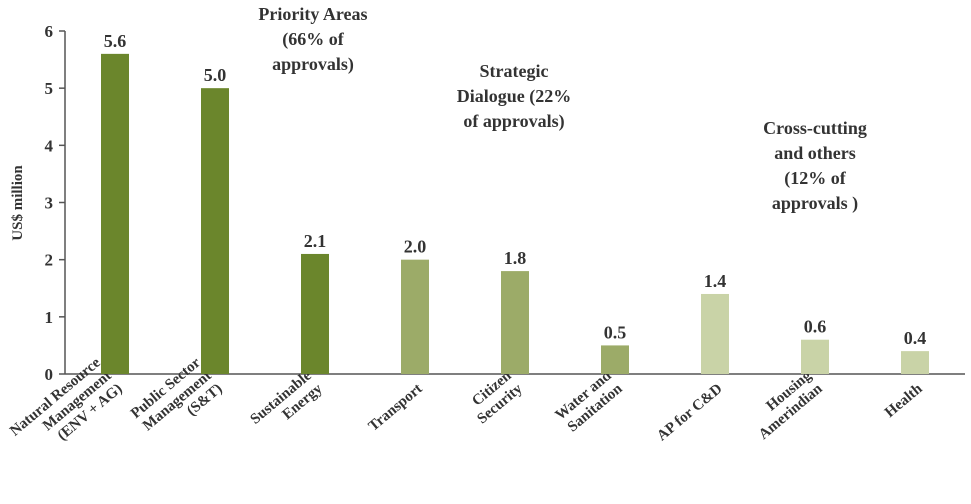 The image size is (971, 504). I want to click on data-label: 0.4, so click(915, 338).